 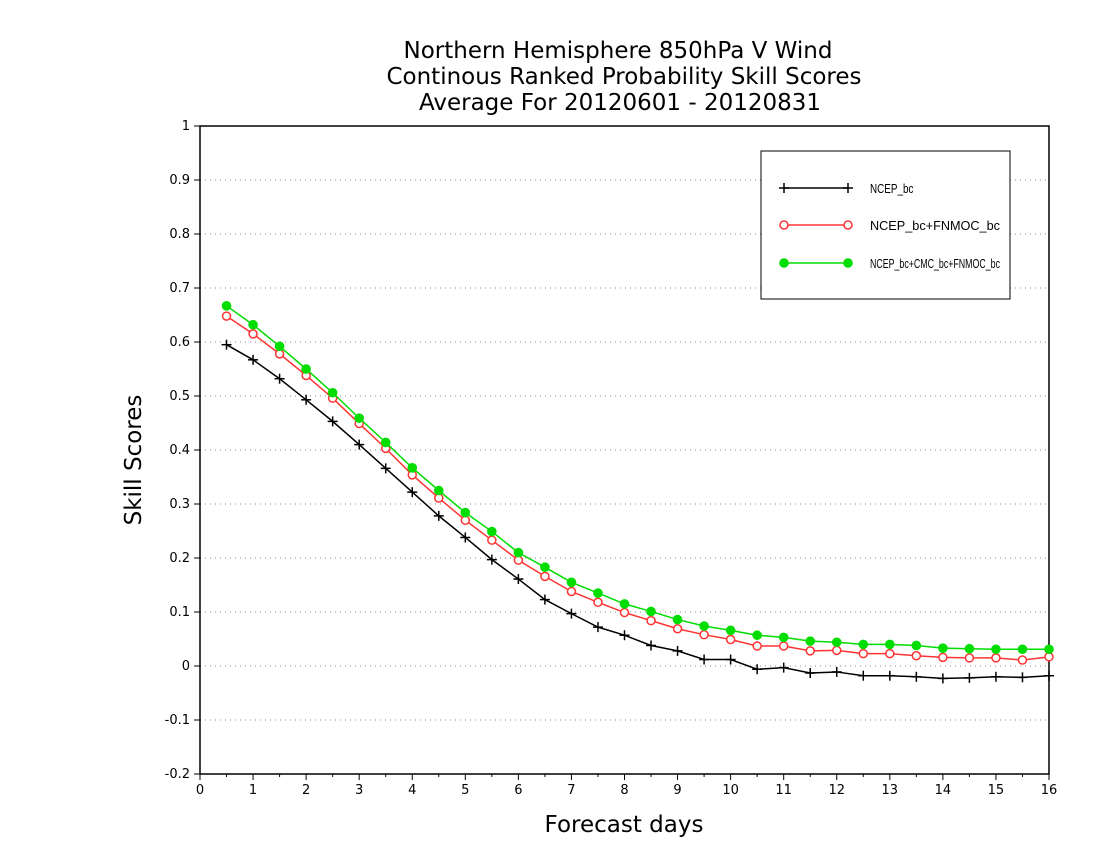 What do you see at coordinates (200, 790) in the screenshot?
I see `x-tick-label: 0` at bounding box center [200, 790].